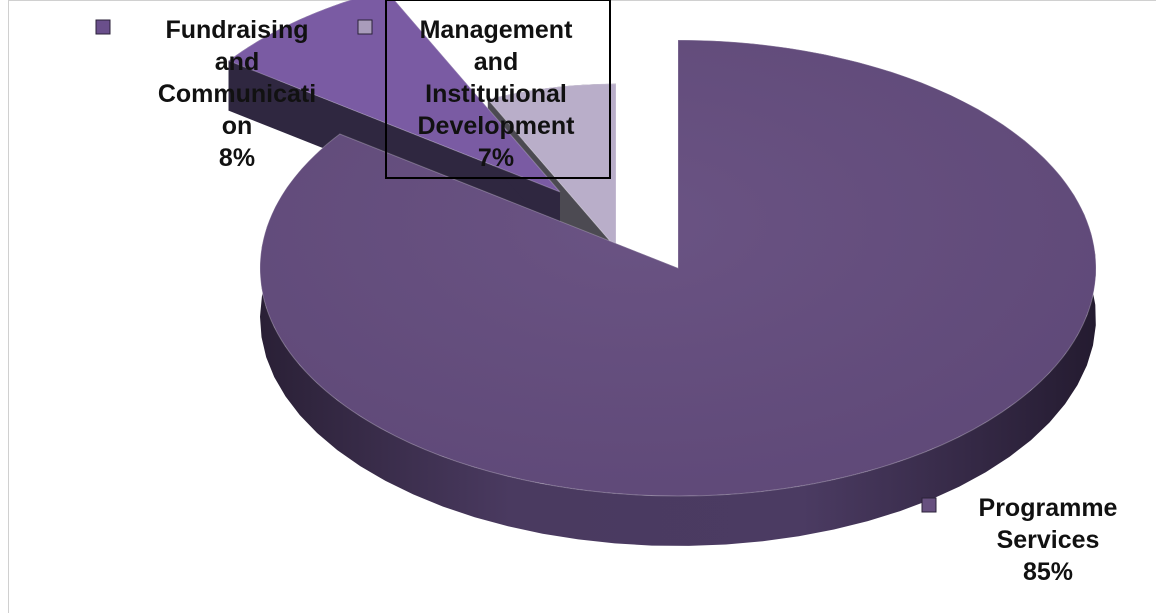 This screenshot has width=1156, height=613. I want to click on slice-fundraising-and-communication, so click(394, 96).